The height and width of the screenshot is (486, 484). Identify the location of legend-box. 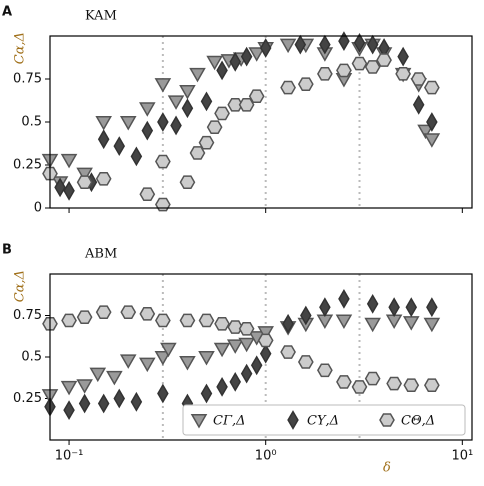
(324, 420).